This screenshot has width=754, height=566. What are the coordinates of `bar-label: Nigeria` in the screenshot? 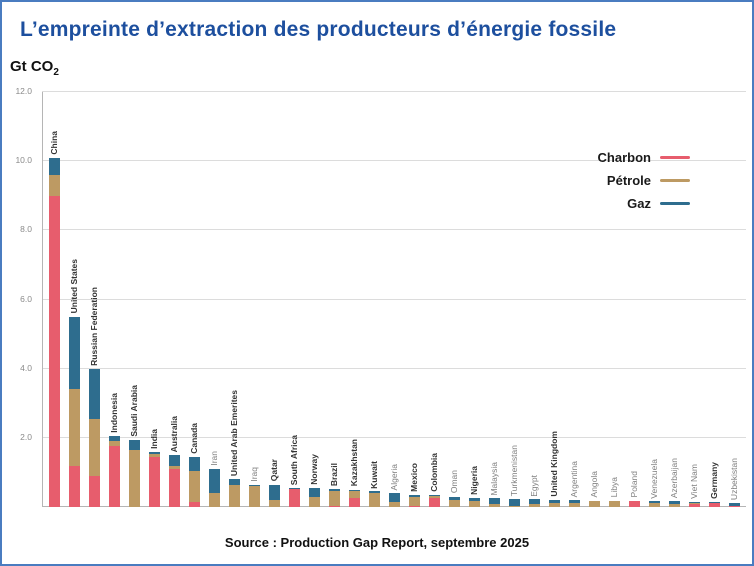 It's located at (473, 481).